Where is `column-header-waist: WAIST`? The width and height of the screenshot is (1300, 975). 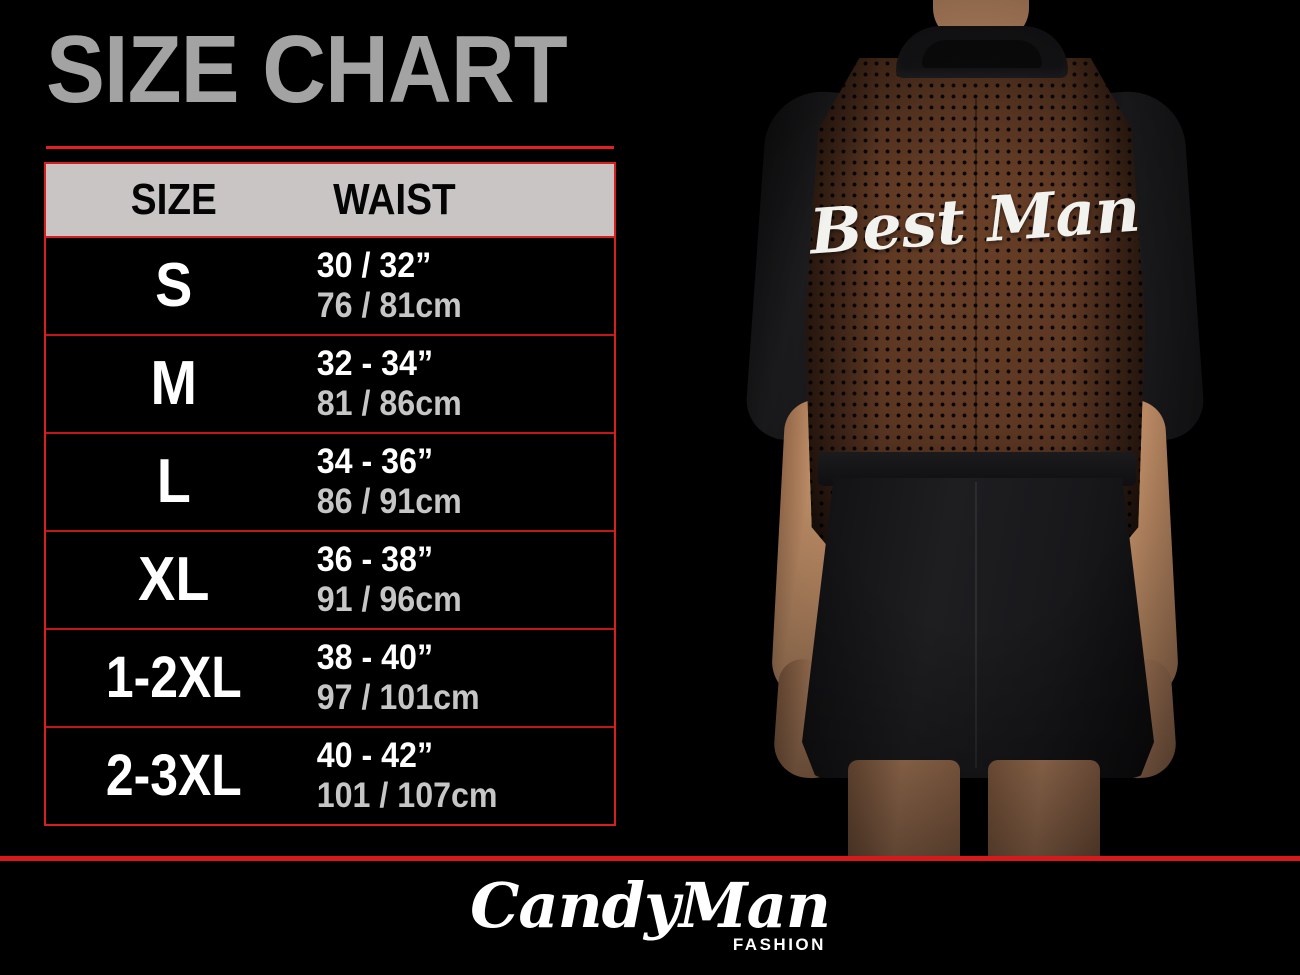 column-header-waist: WAIST is located at coordinates (394, 199).